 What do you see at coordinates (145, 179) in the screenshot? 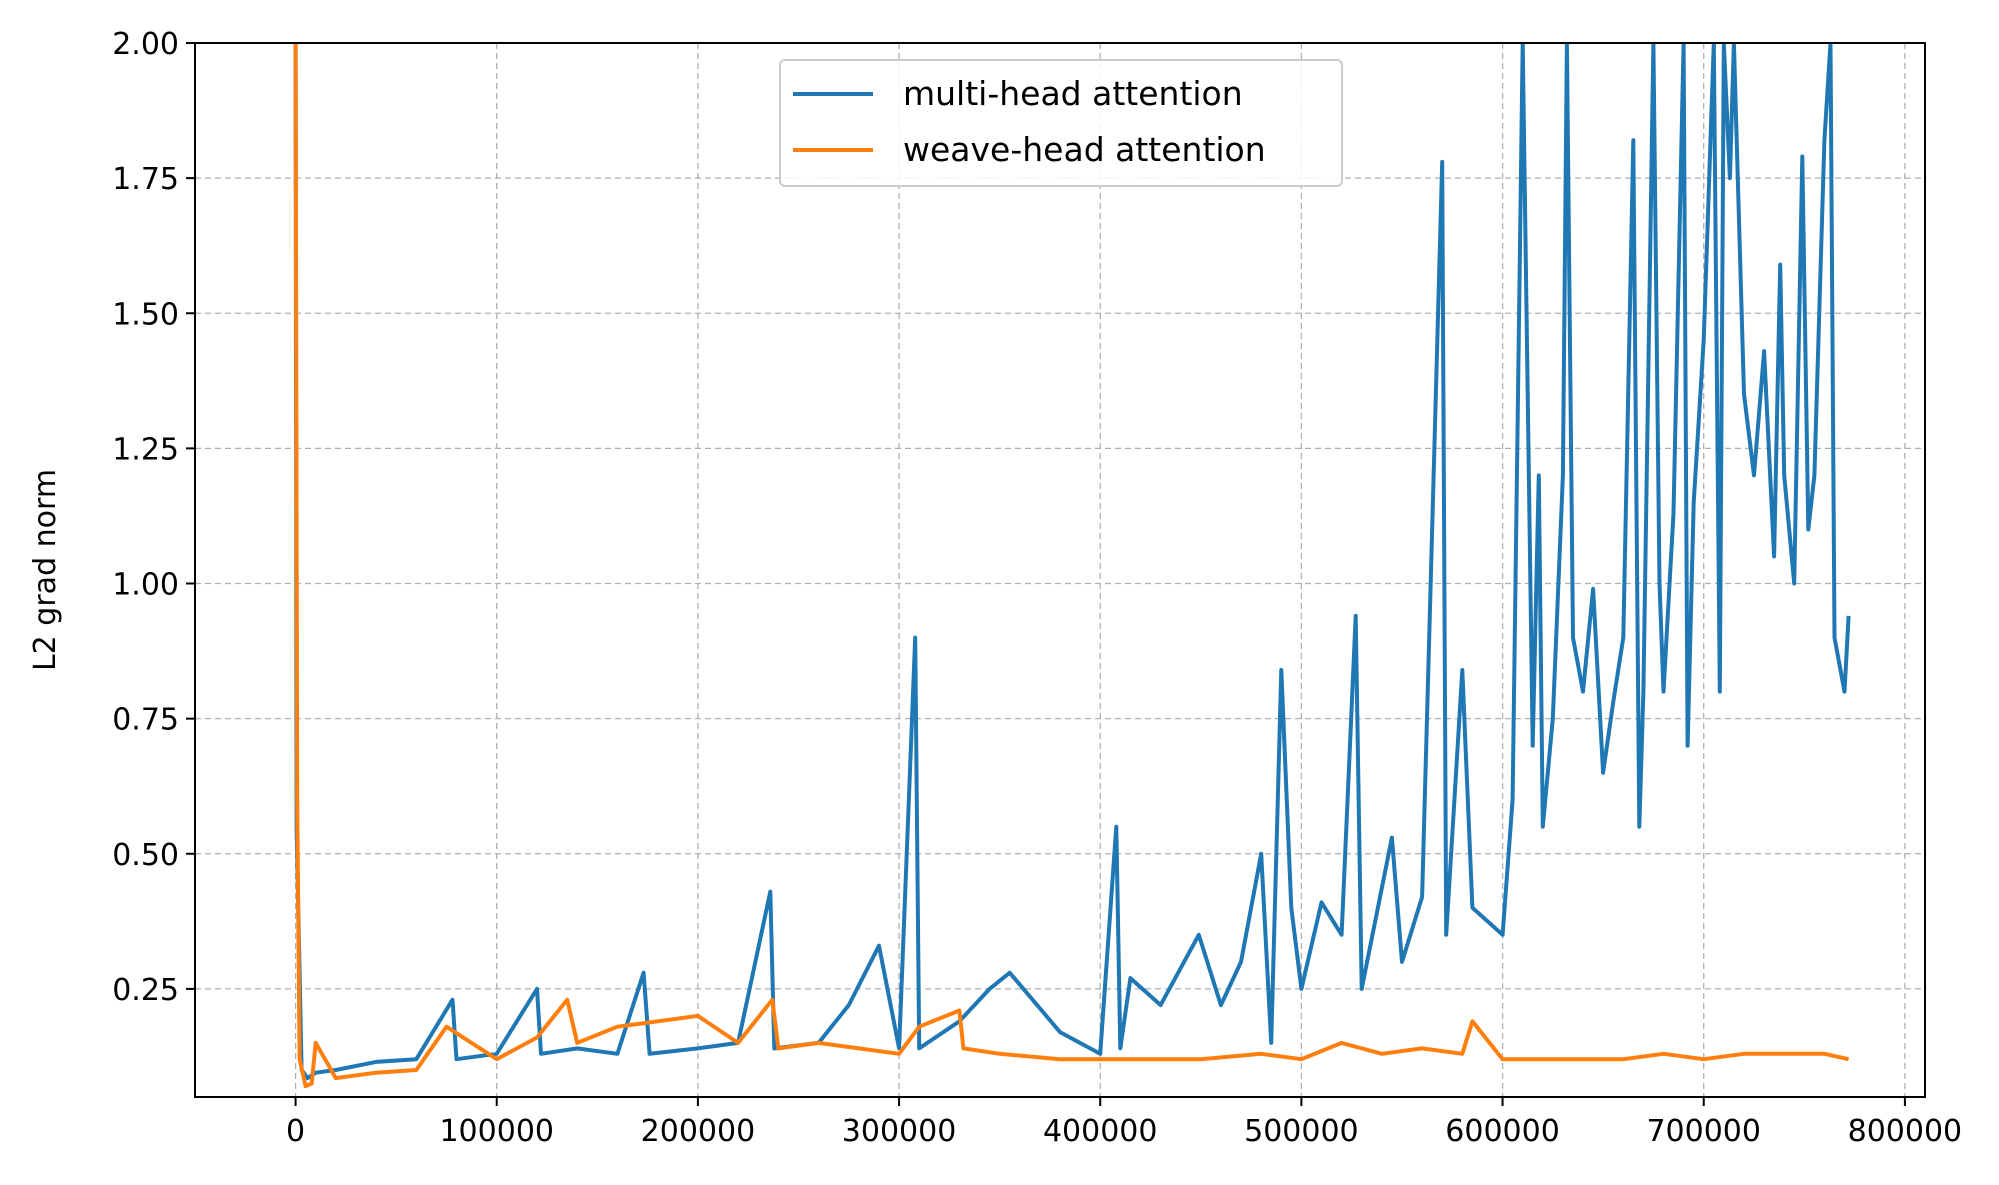
I see `y-tick-label: 1.75` at bounding box center [145, 179].